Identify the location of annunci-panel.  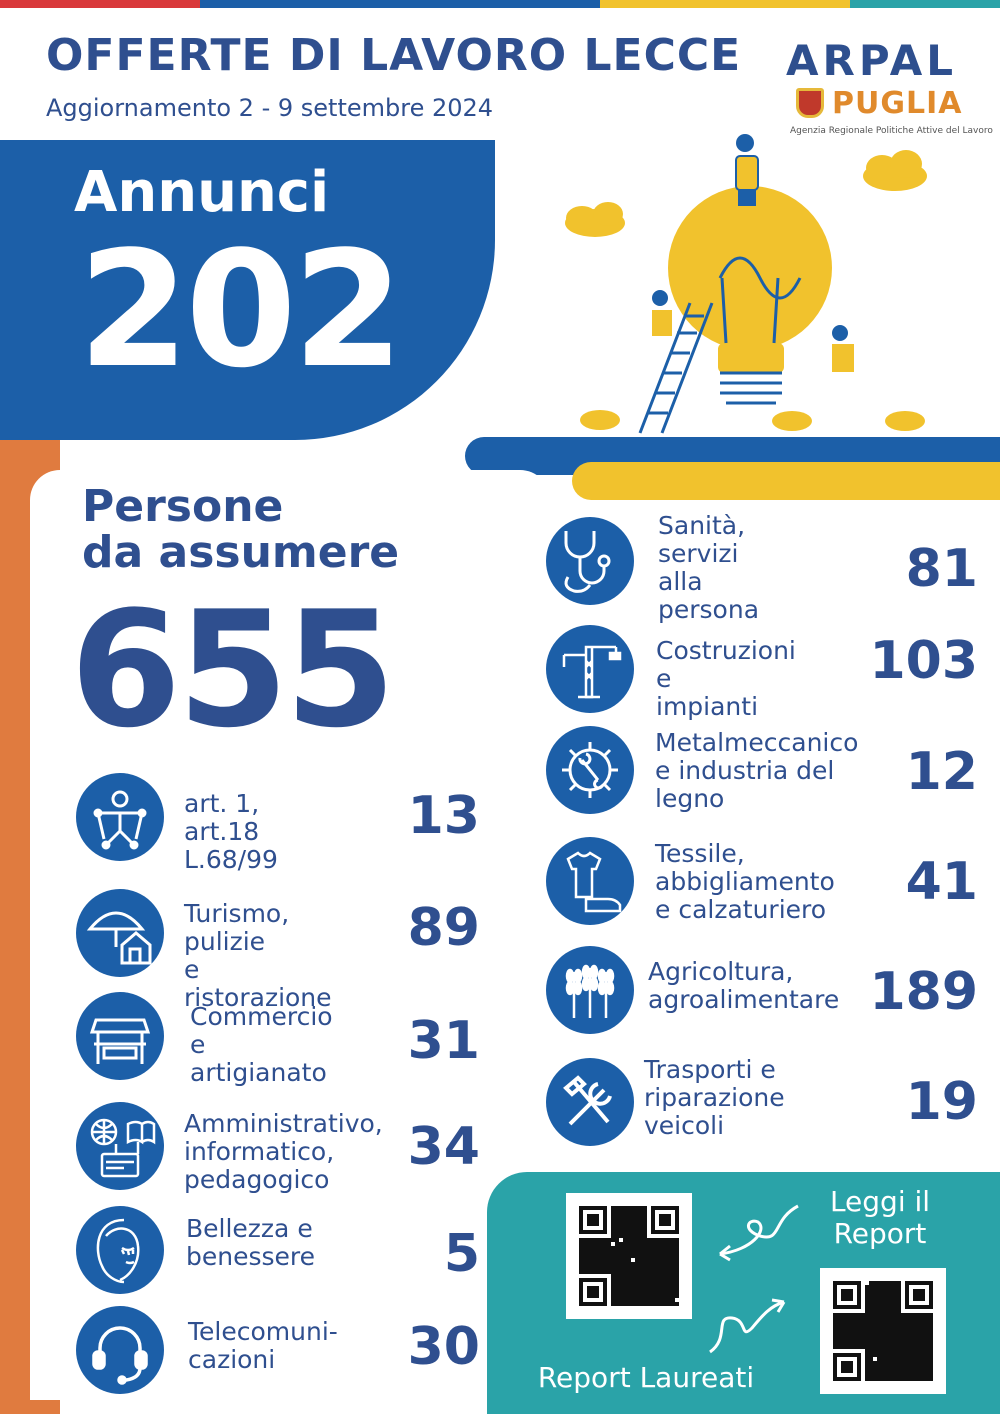
(247, 290).